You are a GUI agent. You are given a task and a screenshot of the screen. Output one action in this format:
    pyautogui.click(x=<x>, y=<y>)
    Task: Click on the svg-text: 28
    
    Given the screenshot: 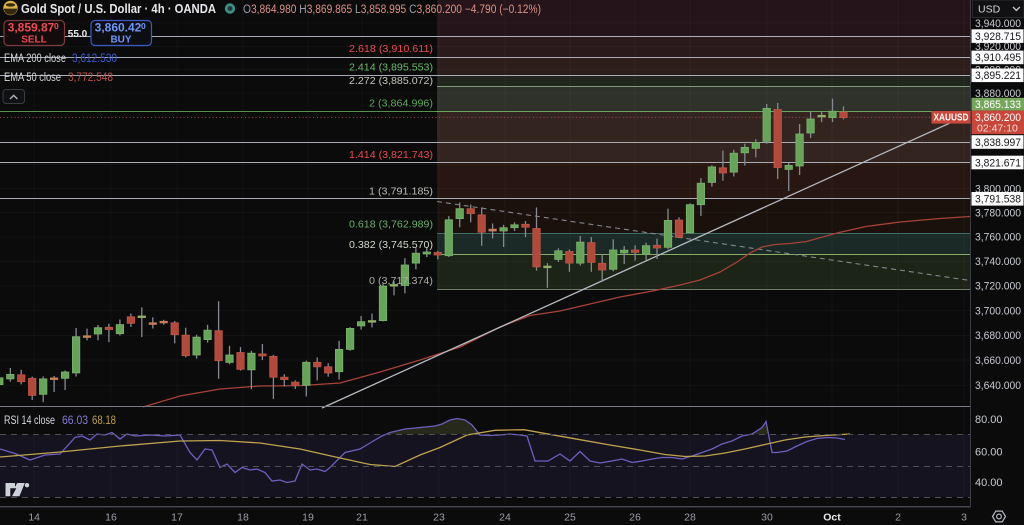 What is the action you would take?
    pyautogui.click(x=690, y=518)
    